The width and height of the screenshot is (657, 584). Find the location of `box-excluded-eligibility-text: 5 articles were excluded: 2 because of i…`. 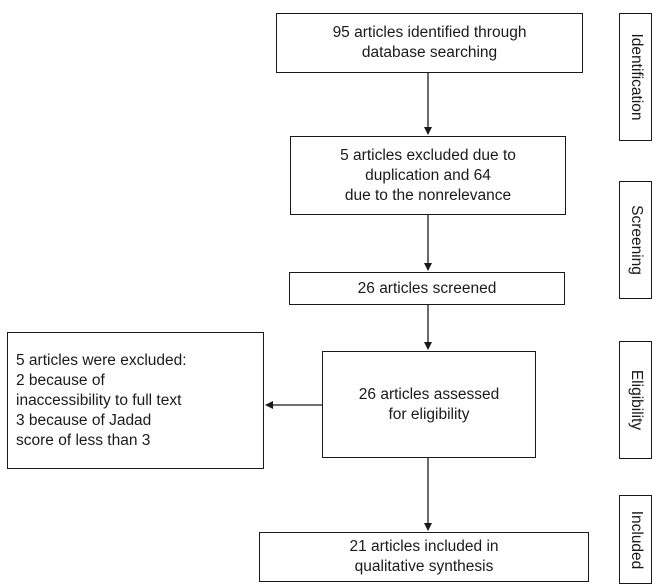

box-excluded-eligibility-text: 5 articles were excluded: 2 because of i… is located at coordinates (101, 400).